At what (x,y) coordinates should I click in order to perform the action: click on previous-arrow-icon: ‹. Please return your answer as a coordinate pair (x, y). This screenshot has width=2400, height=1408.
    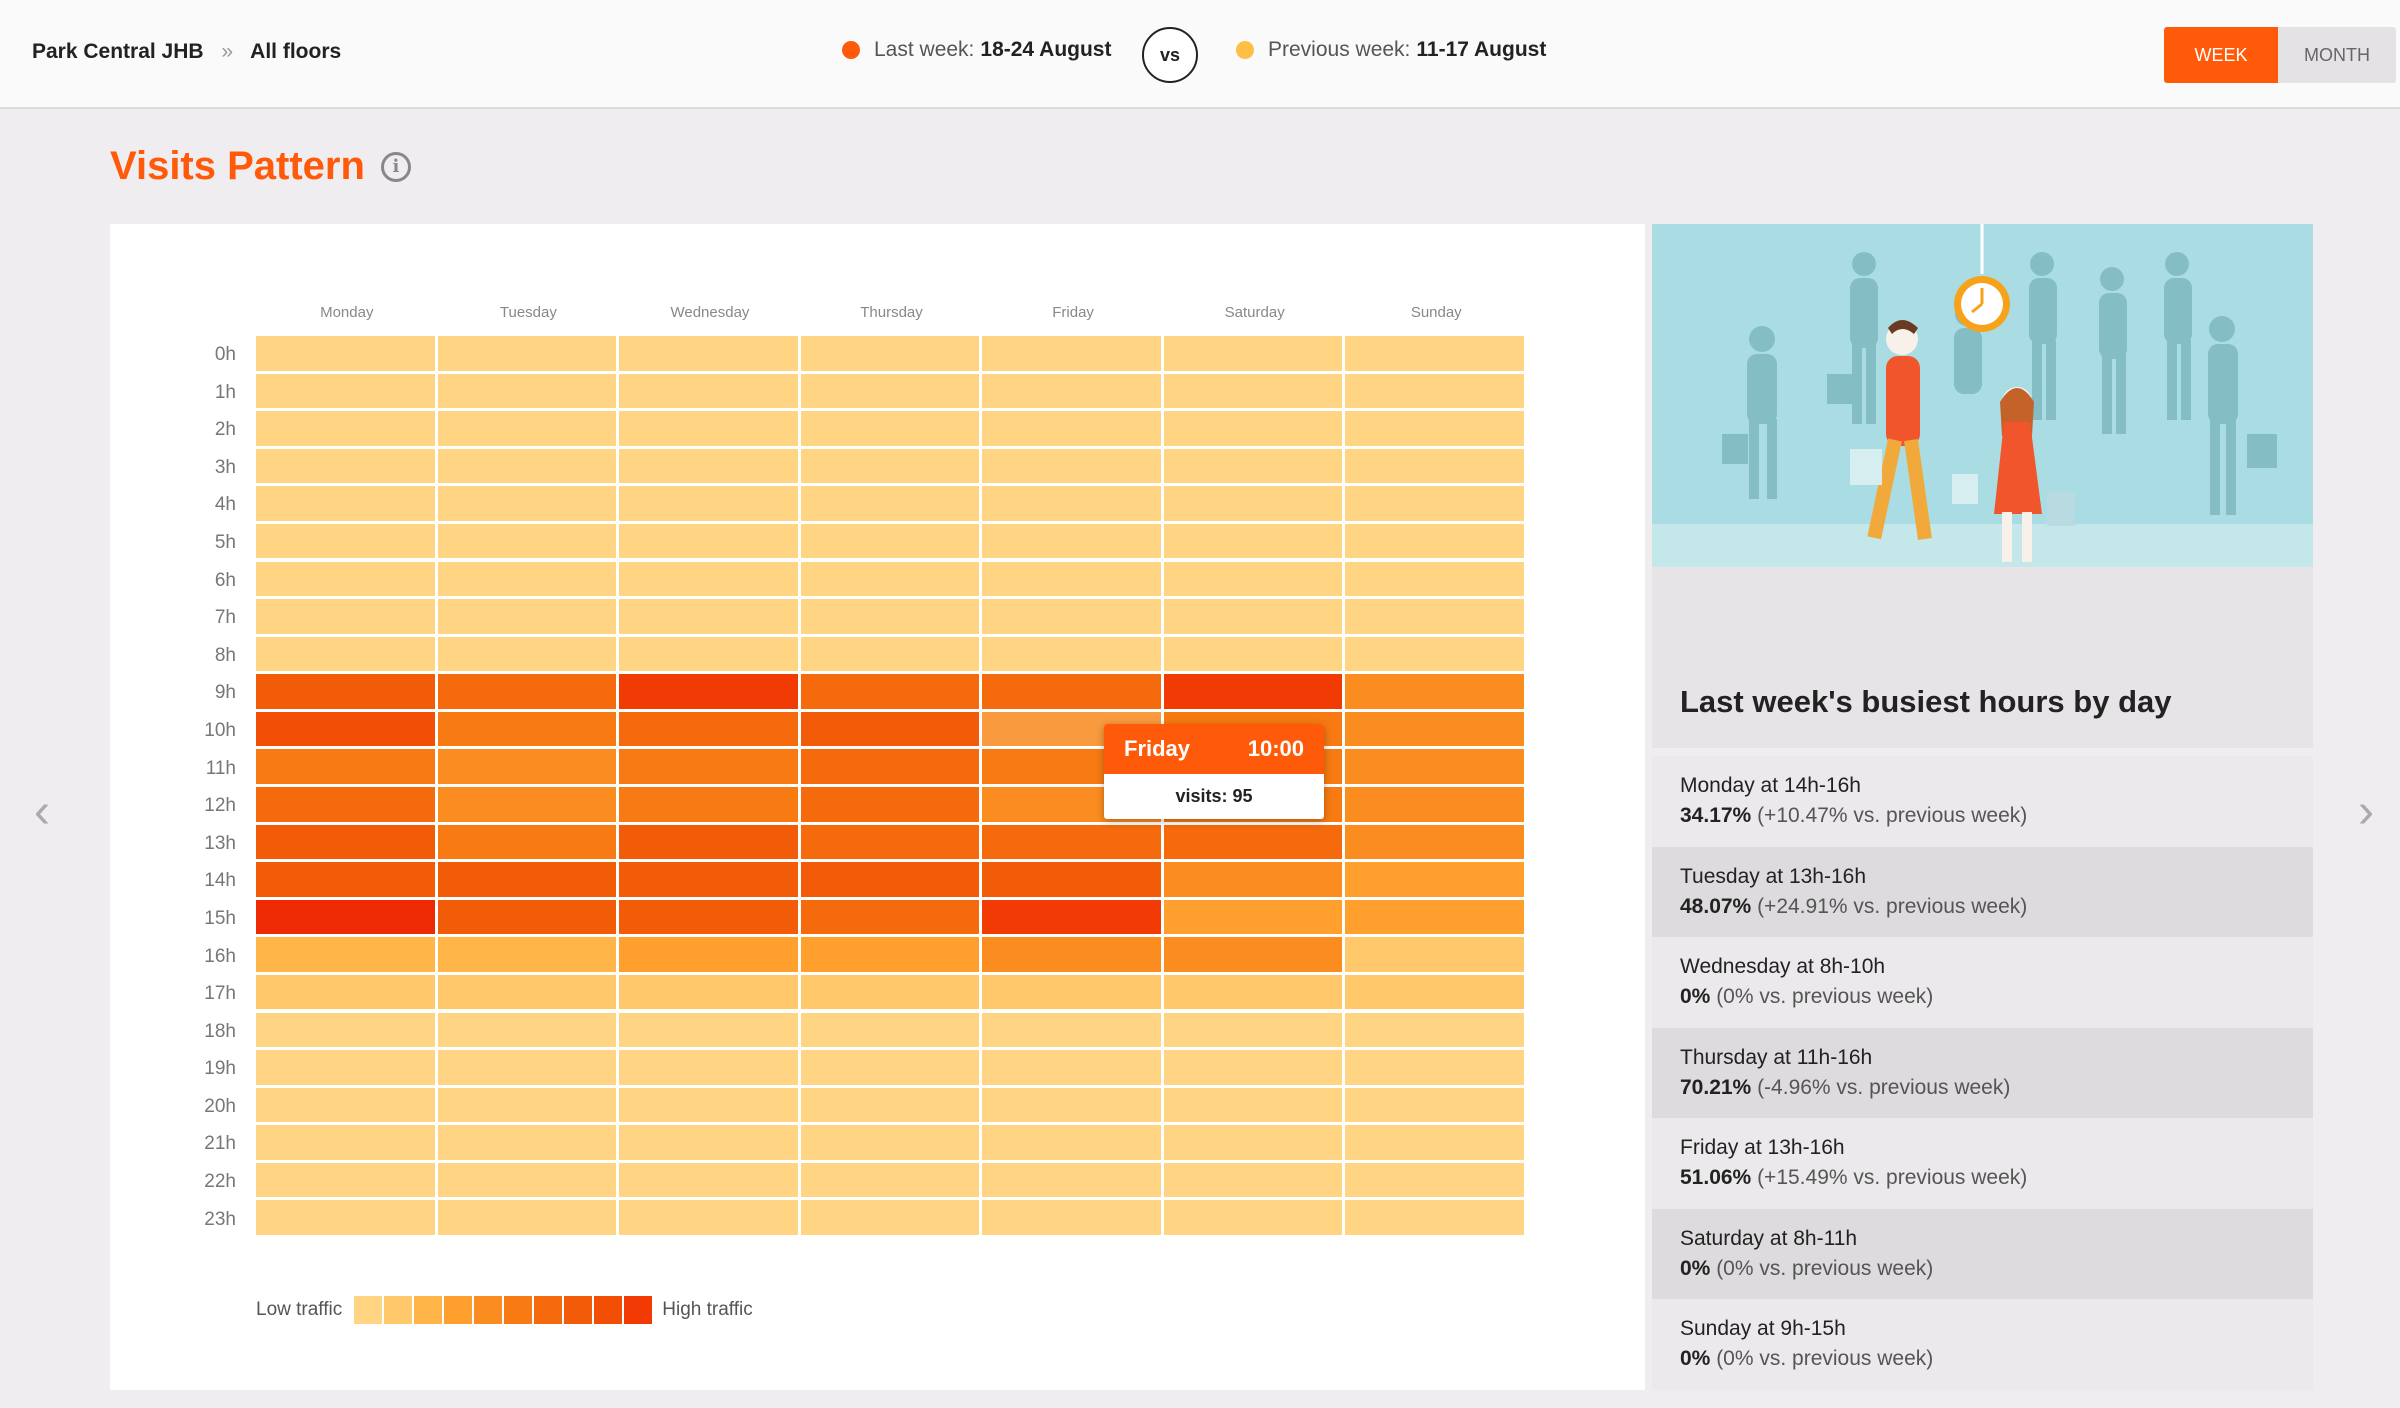
    Looking at the image, I should click on (42, 811).